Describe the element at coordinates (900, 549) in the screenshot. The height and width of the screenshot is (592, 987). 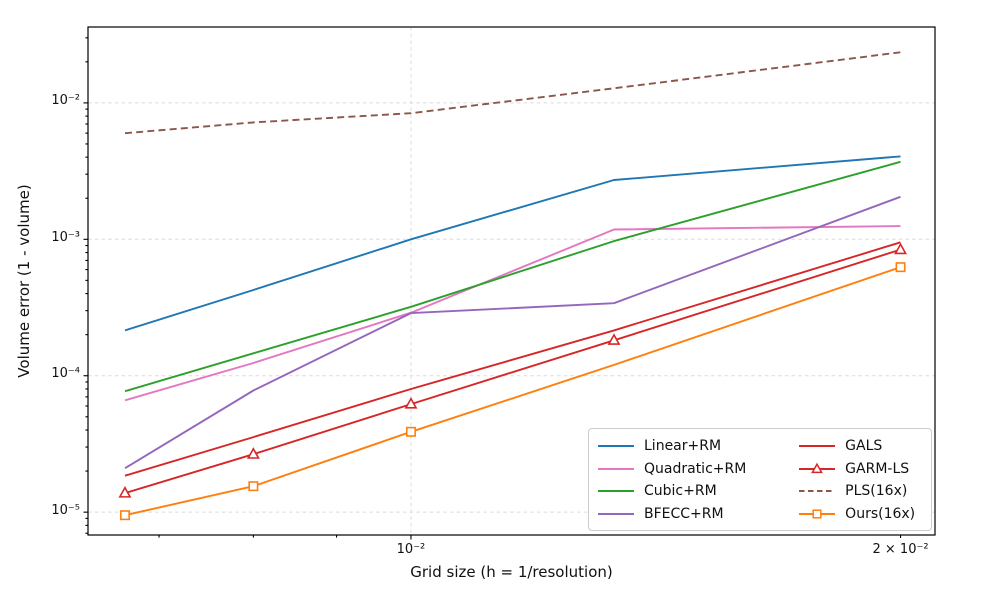
I see `x-tick-label: 2 × 10⁻²` at that location.